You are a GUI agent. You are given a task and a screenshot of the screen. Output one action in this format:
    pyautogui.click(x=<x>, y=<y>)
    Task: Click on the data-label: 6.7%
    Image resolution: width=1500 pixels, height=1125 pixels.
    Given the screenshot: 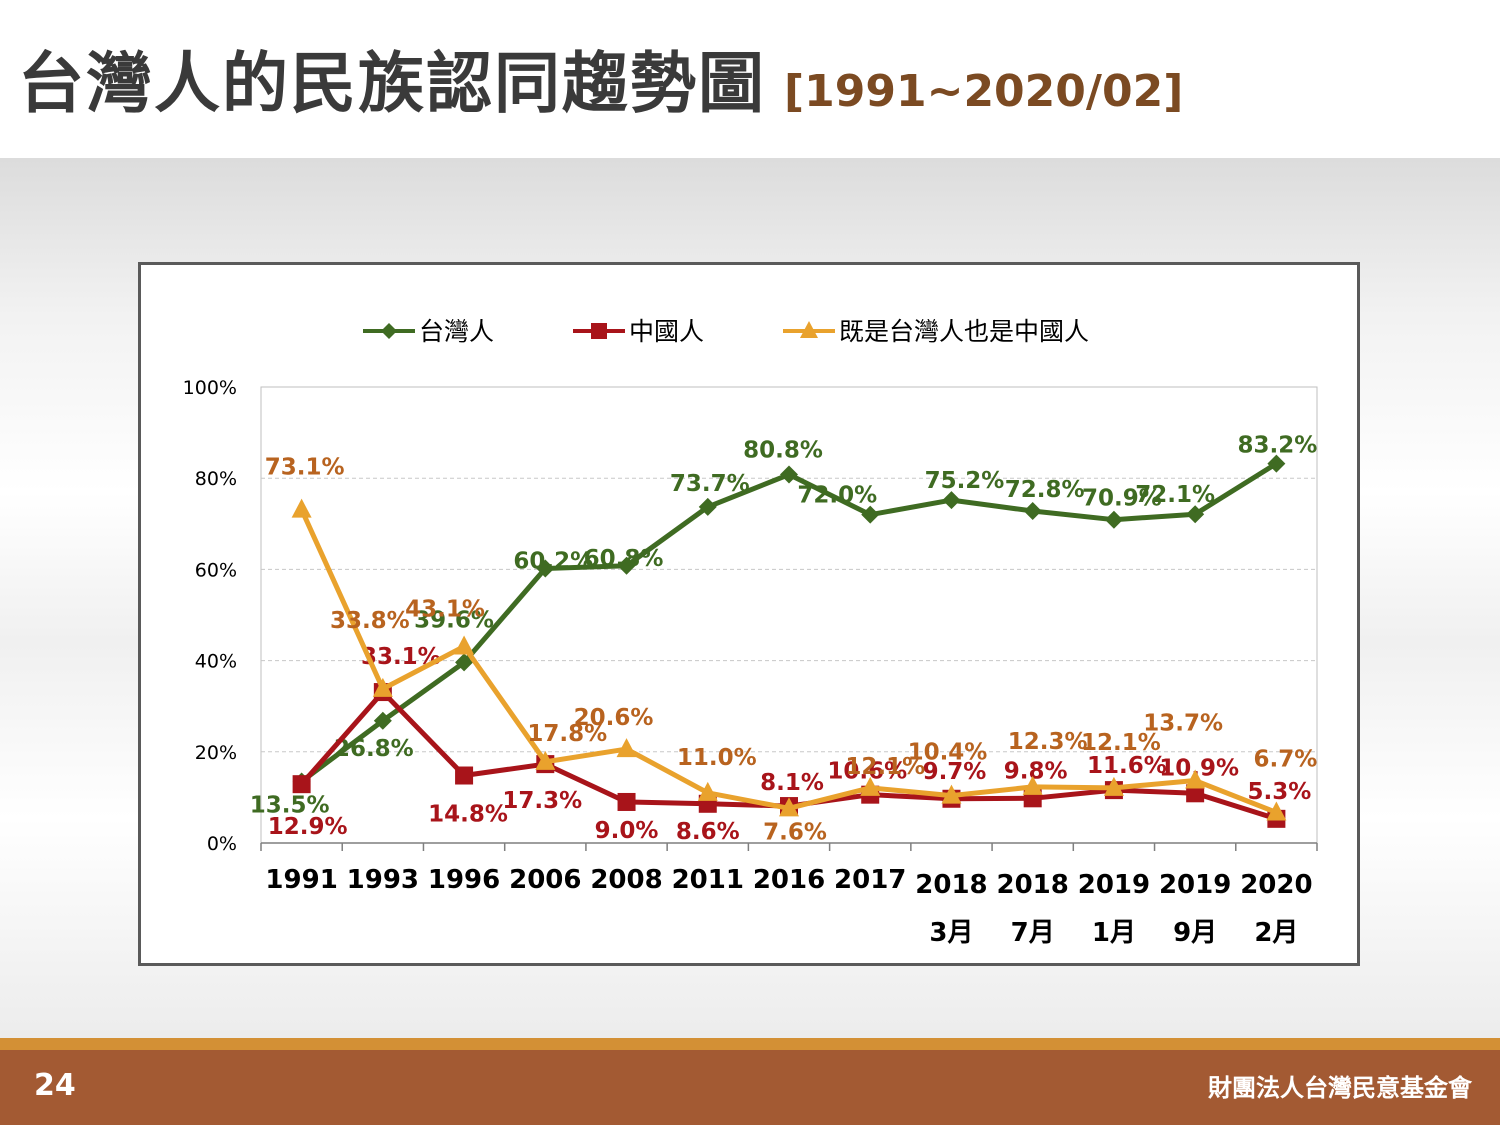 What is the action you would take?
    pyautogui.click(x=1285, y=759)
    